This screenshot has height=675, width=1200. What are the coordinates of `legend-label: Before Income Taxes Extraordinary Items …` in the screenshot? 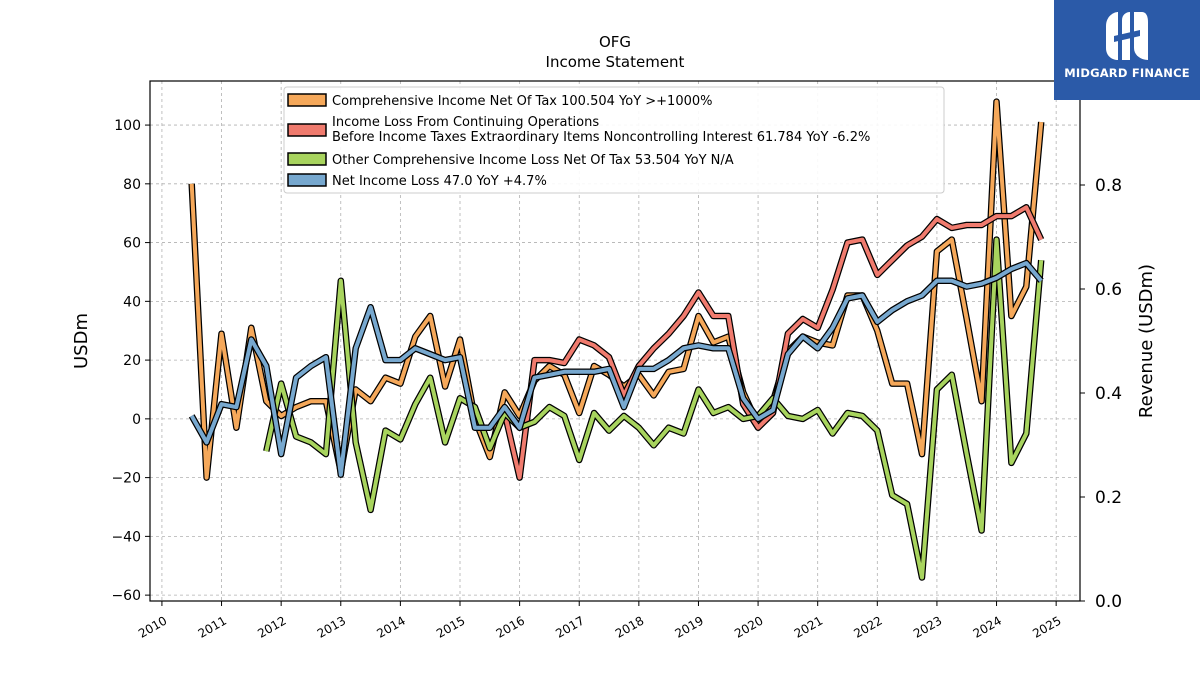 It's located at (601, 137).